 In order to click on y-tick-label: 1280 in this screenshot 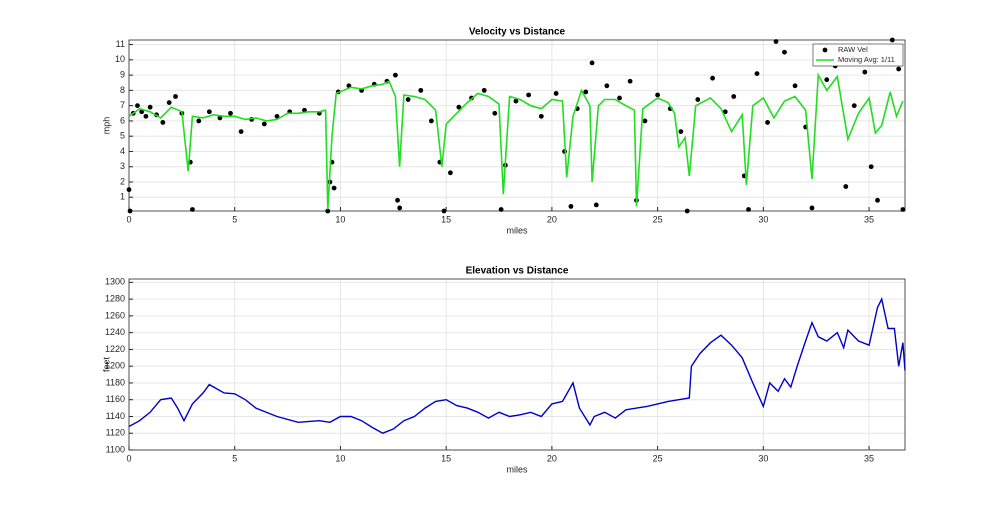, I will do `click(115, 298)`.